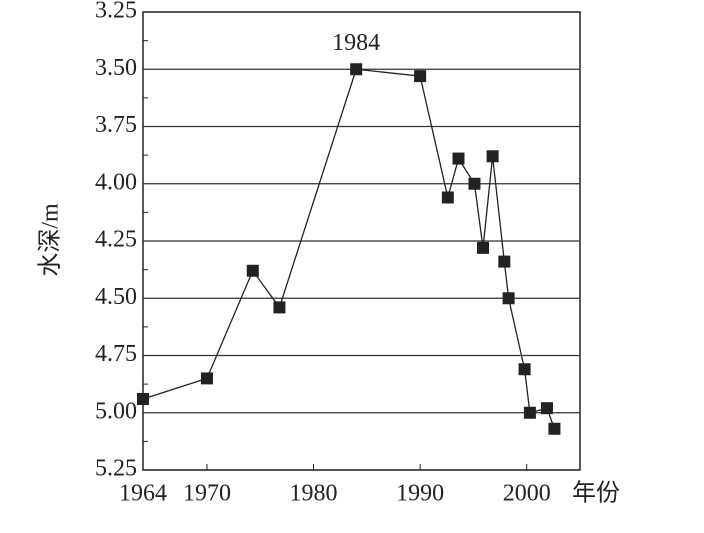  I want to click on x-tick-label: 1980, so click(314, 494).